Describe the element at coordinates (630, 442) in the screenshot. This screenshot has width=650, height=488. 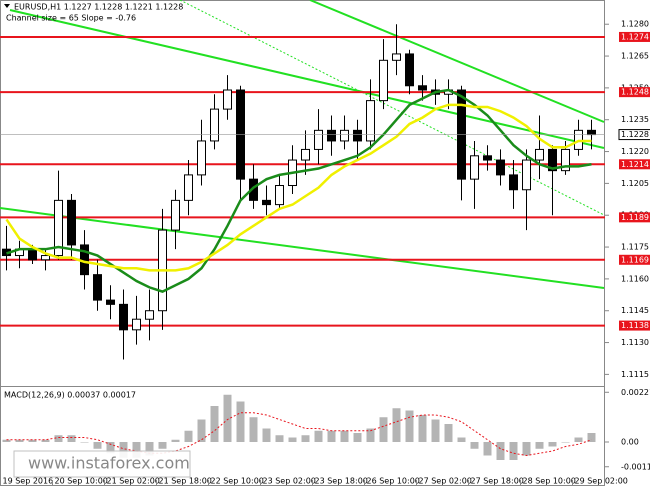
I see `y-tick-label: 0.00` at that location.